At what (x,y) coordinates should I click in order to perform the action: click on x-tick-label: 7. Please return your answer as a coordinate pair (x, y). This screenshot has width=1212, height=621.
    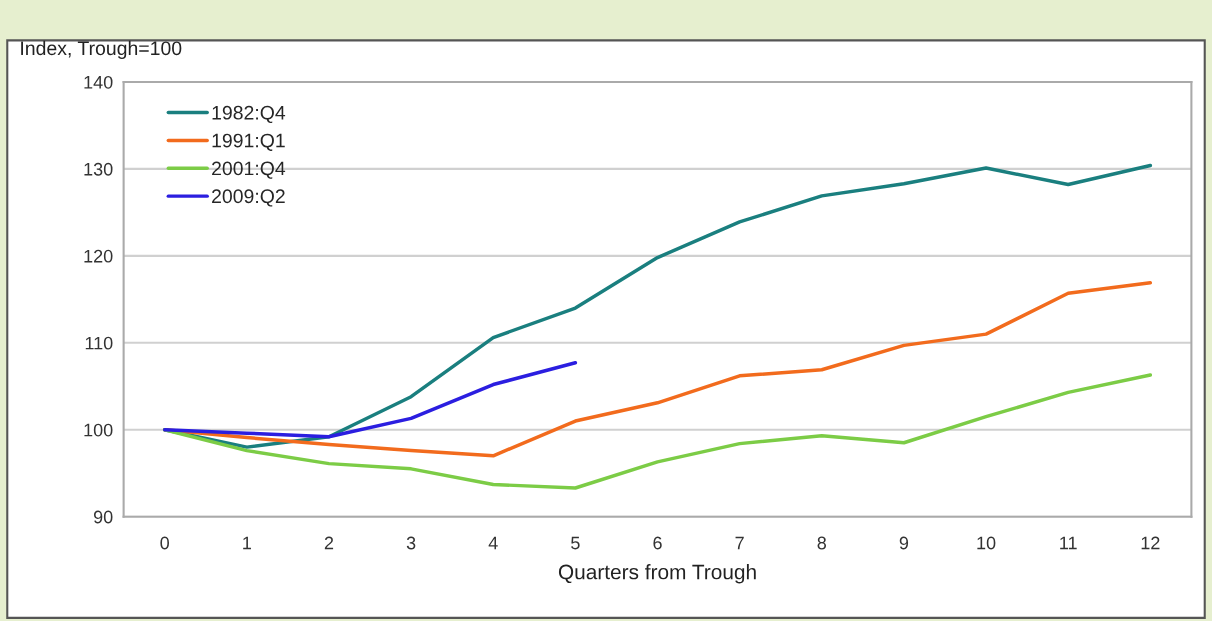
    Looking at the image, I should click on (739, 543).